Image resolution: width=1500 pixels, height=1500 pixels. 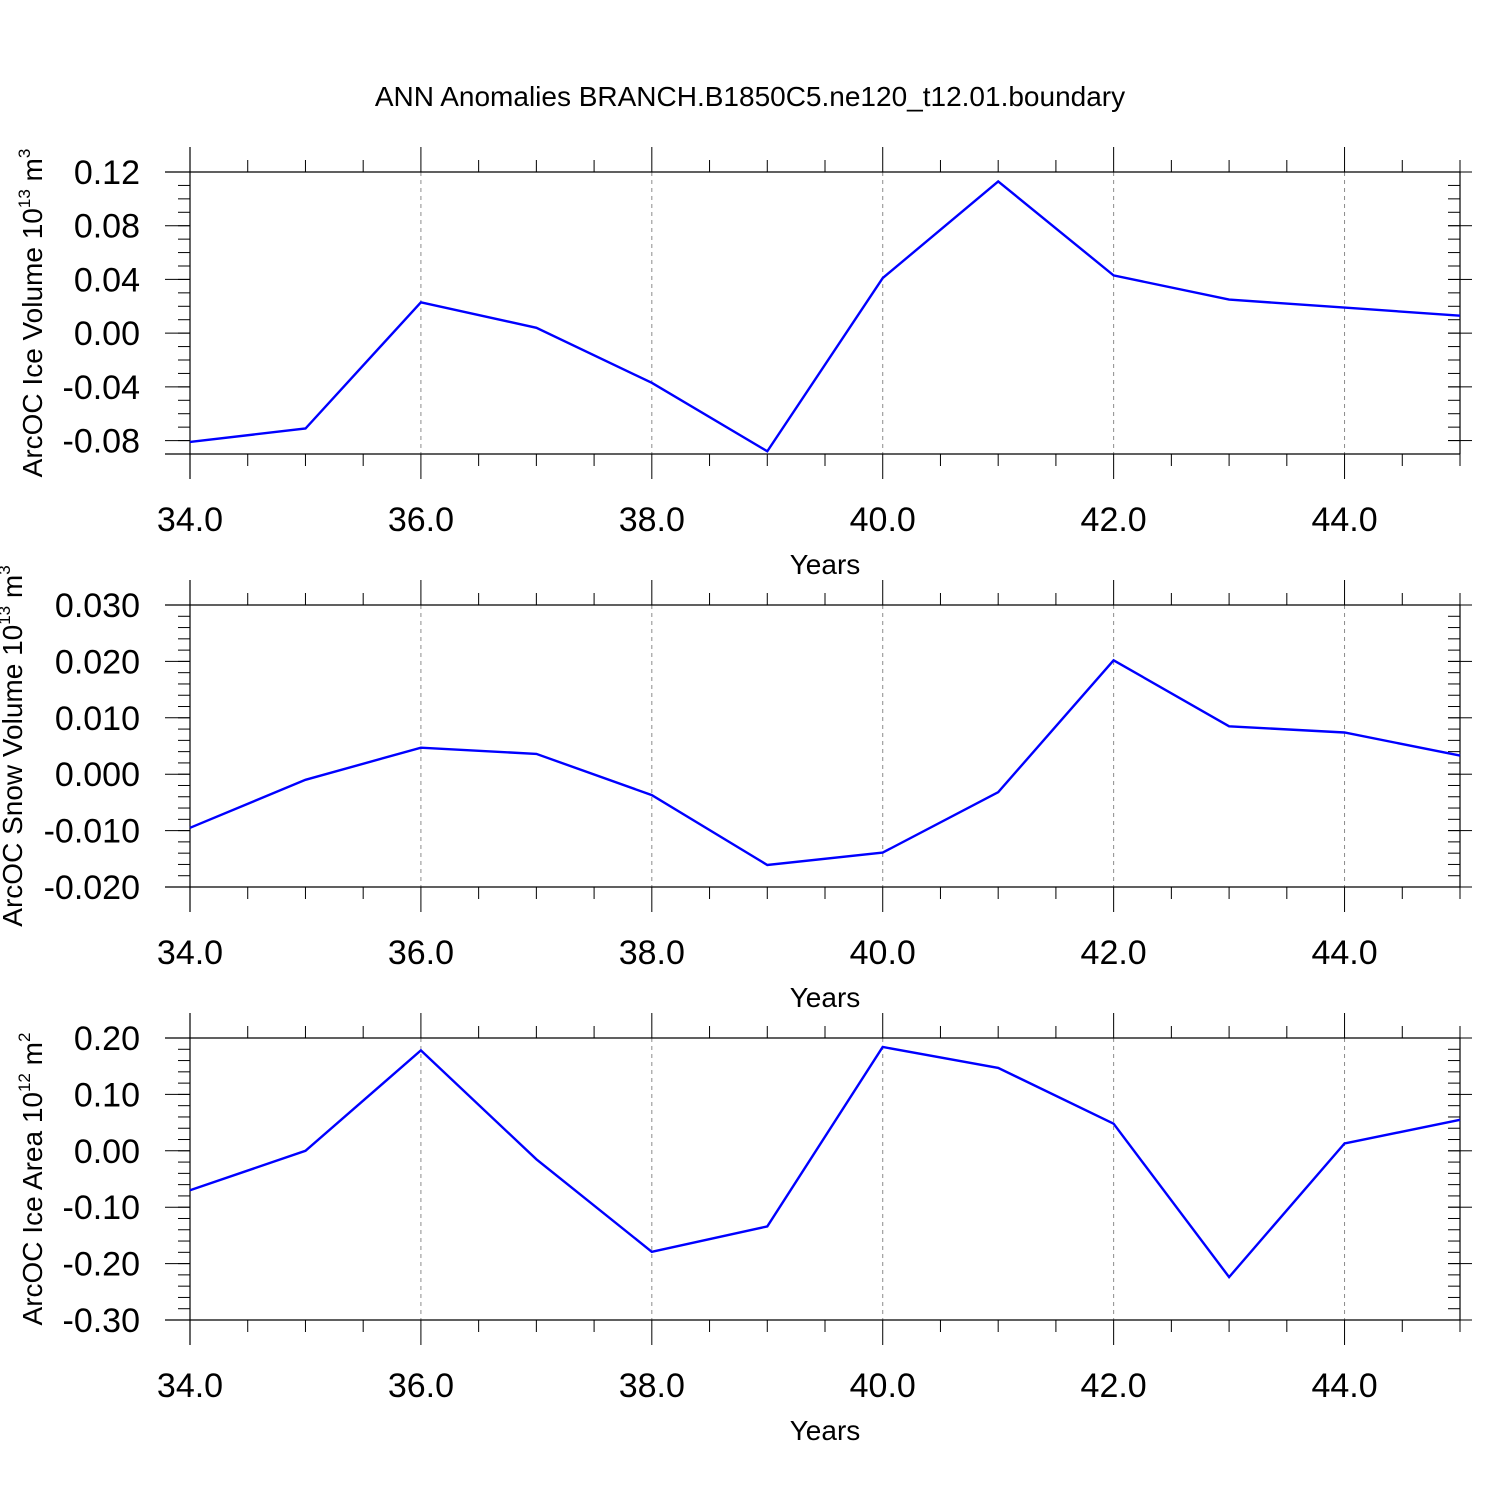 I want to click on y-axis-label: ArcOC Ice Area 1012 m2, so click(x=31, y=1179).